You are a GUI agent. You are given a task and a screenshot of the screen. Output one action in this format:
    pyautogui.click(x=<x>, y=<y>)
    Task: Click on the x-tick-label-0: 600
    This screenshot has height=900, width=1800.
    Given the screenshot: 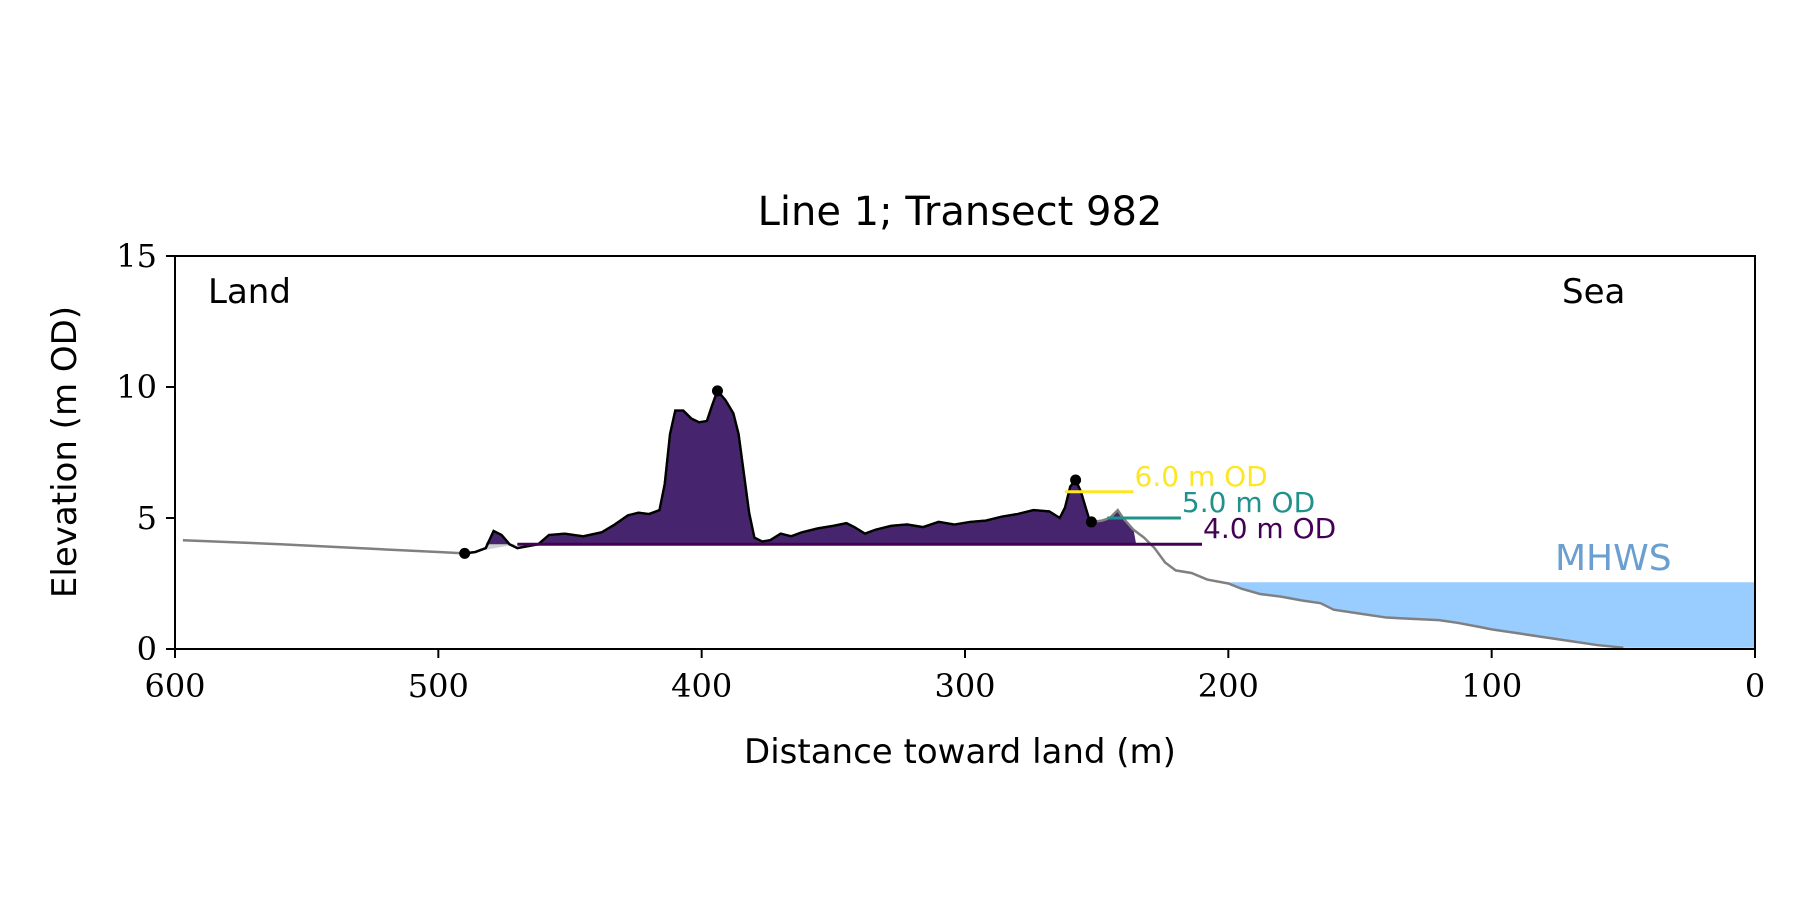 What is the action you would take?
    pyautogui.click(x=174, y=686)
    